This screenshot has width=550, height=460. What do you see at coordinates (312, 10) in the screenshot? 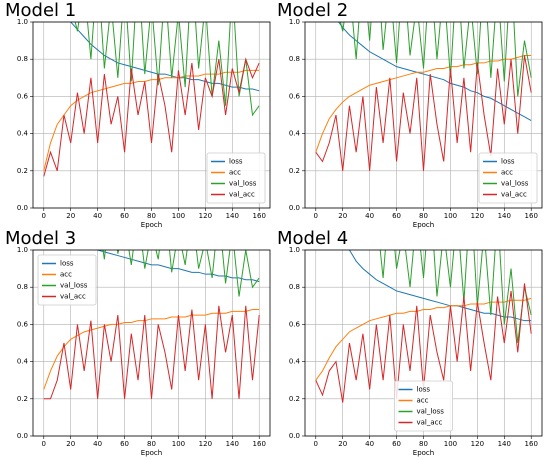
I see `chart-title: Model 2` at bounding box center [312, 10].